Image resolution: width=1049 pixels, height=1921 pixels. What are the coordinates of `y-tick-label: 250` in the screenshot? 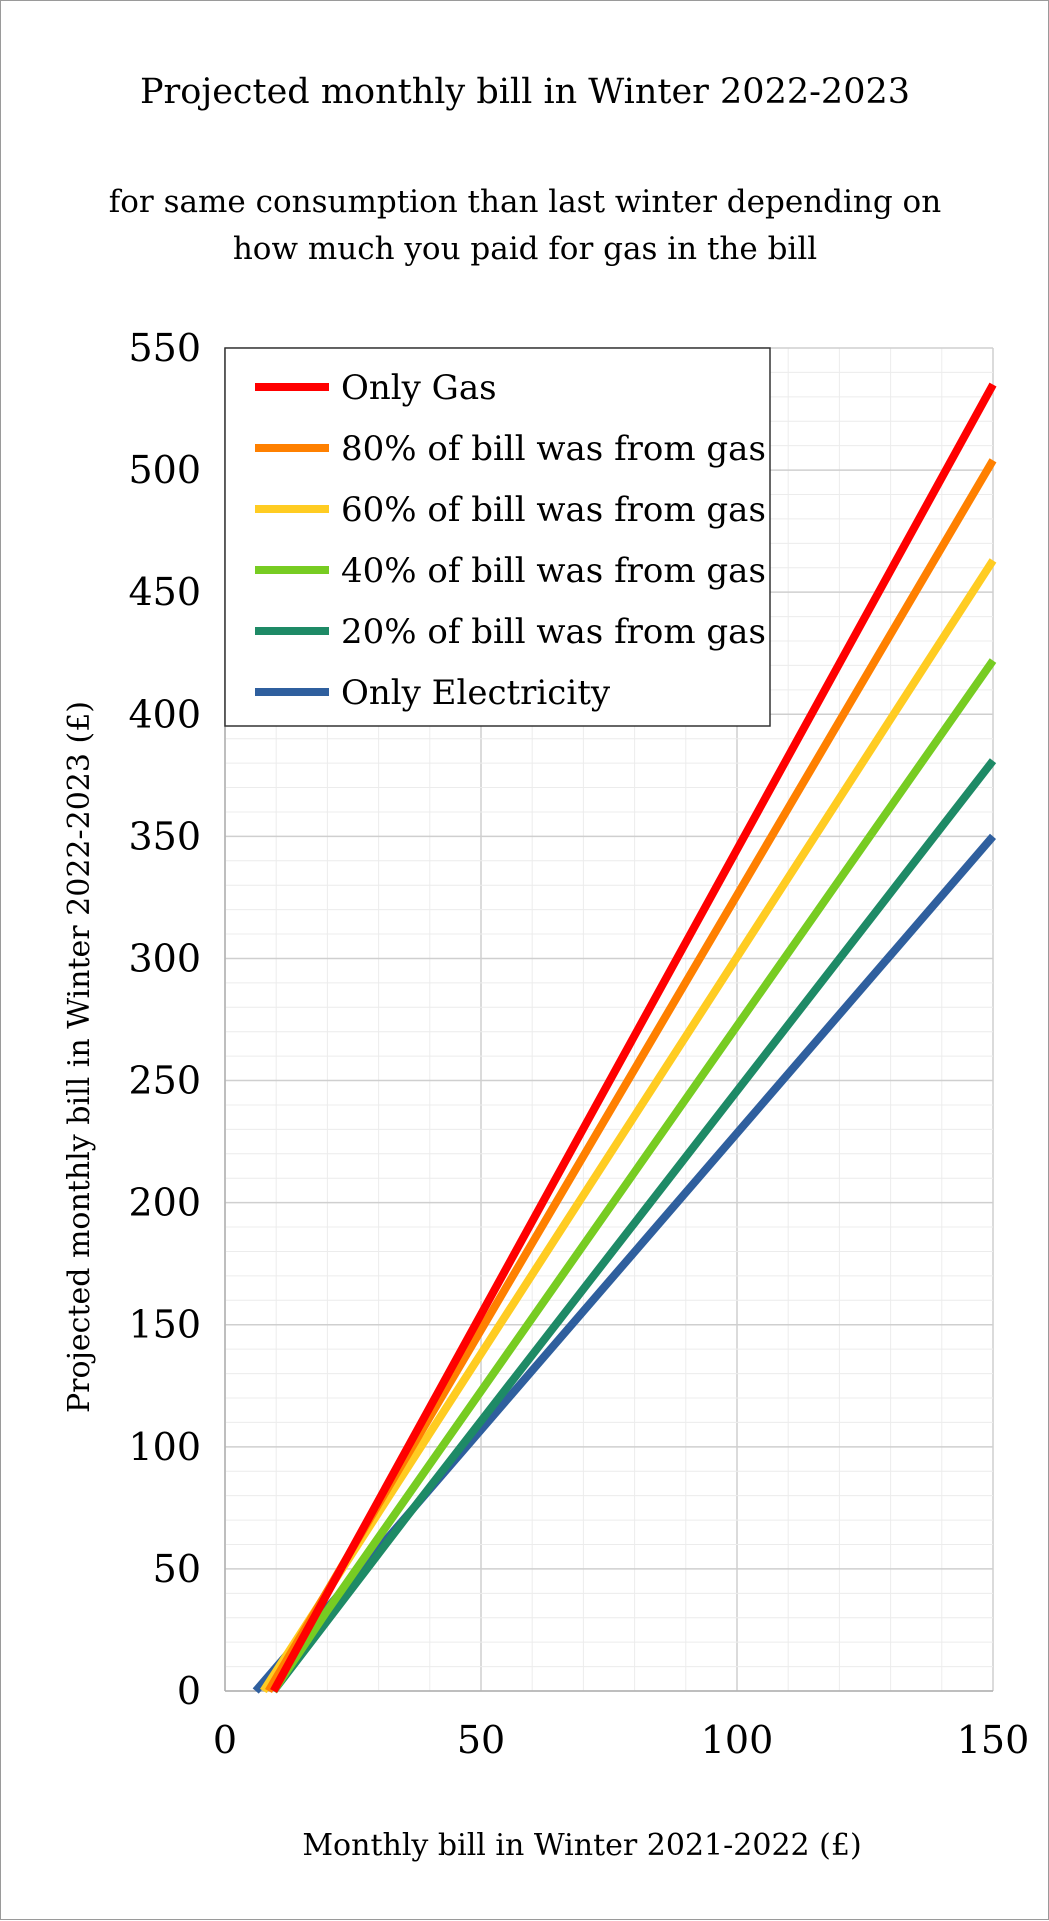 It's located at (164, 1081).